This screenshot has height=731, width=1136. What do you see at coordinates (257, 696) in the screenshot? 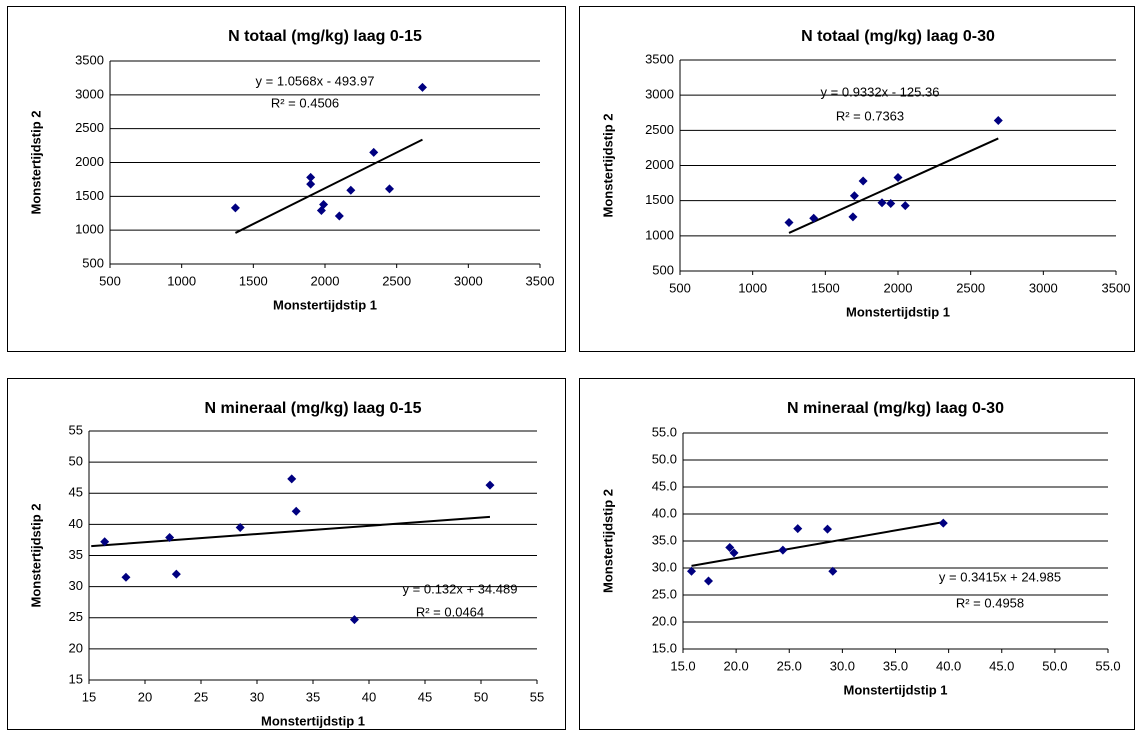
I see `x-tick-label: 30` at bounding box center [257, 696].